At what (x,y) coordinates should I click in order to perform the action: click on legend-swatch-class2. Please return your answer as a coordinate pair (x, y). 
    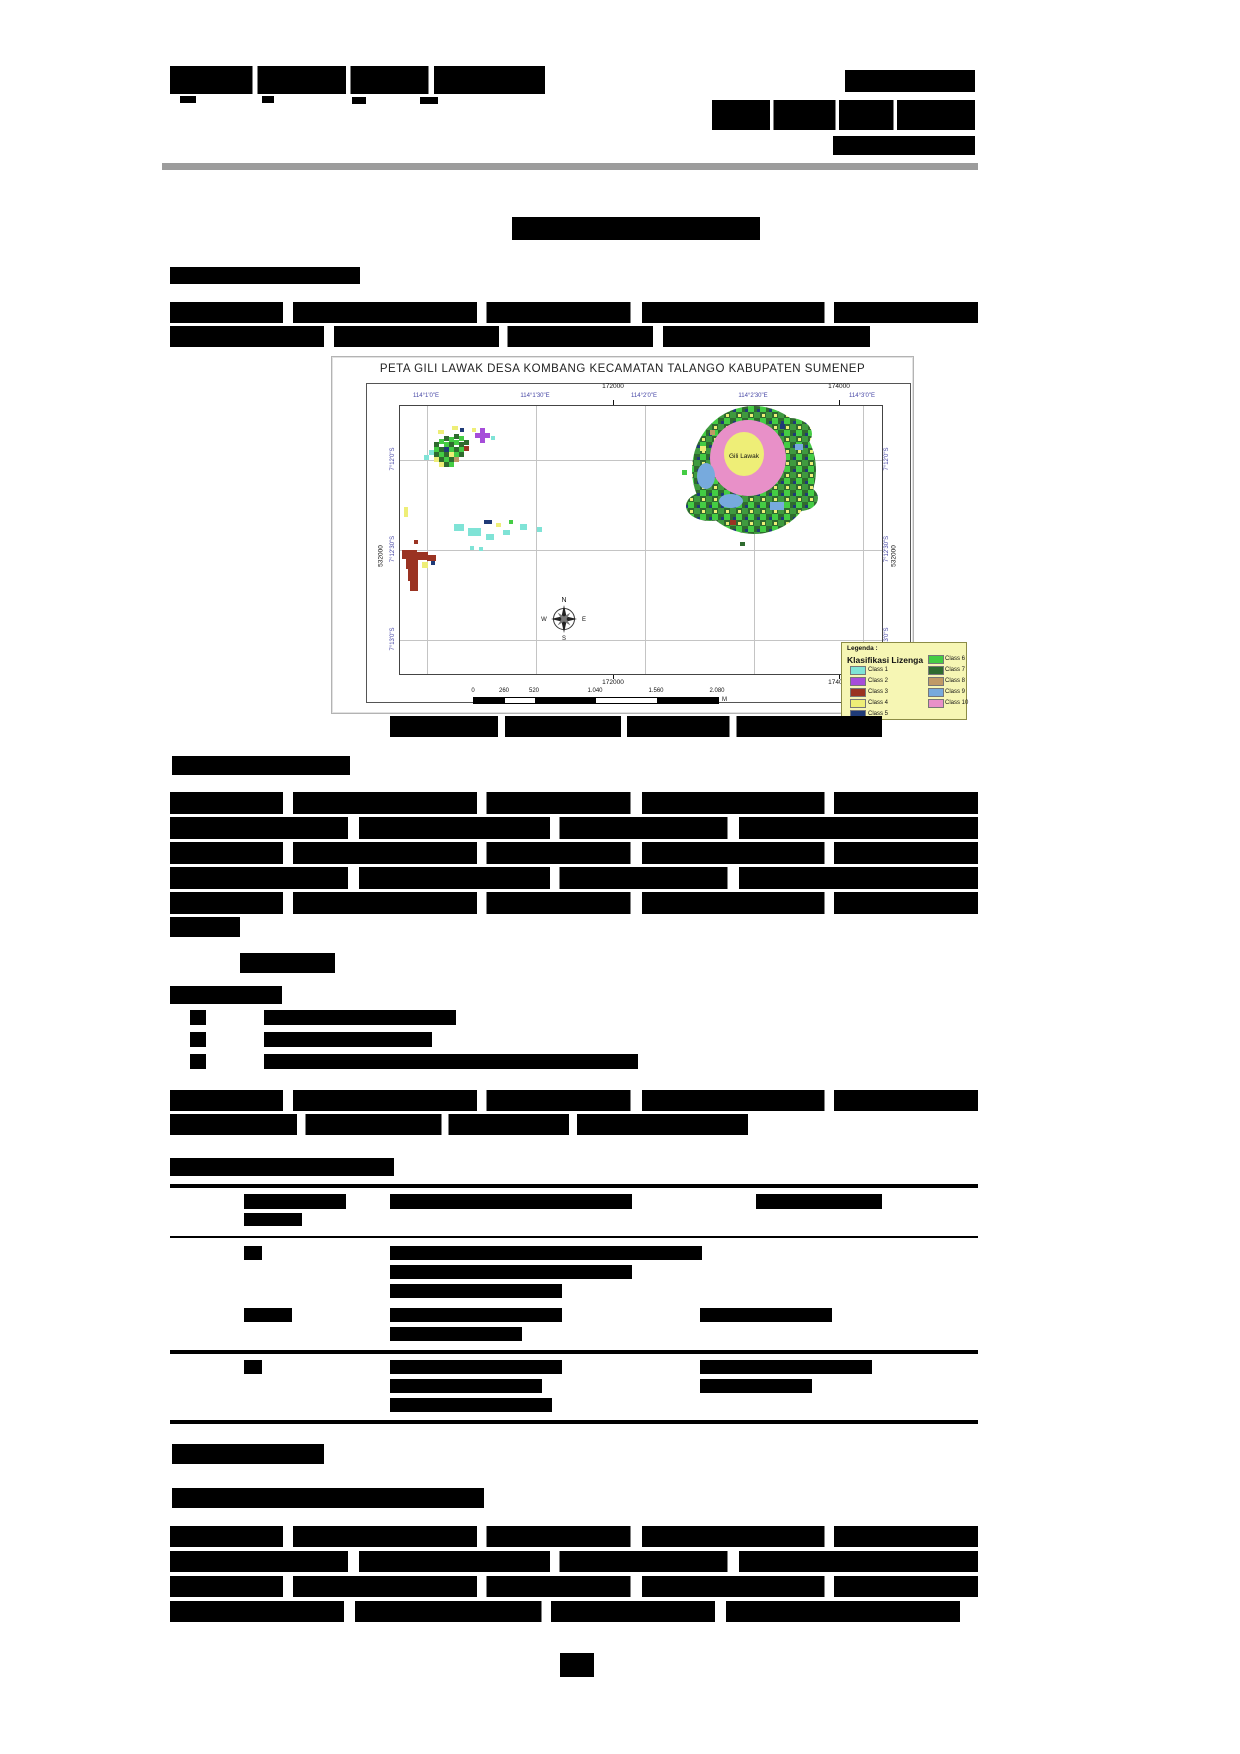
    Looking at the image, I should click on (858, 681).